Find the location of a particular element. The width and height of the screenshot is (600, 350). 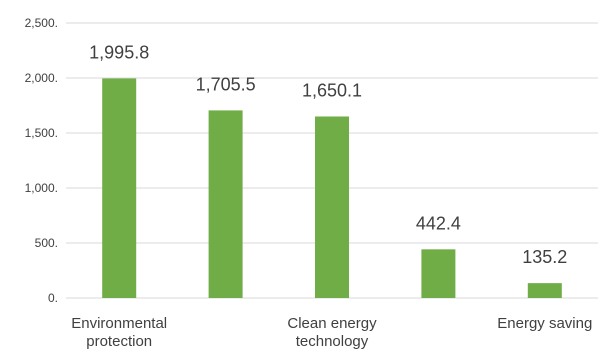

data-label: 1,995.8 is located at coordinates (119, 52).